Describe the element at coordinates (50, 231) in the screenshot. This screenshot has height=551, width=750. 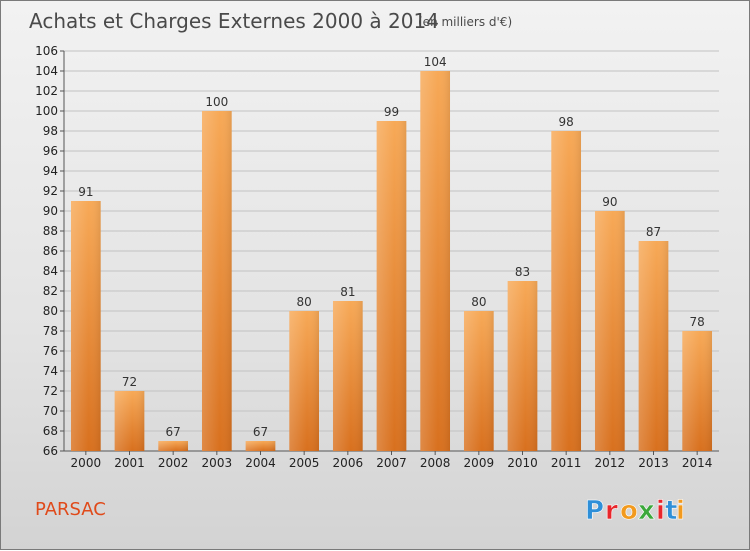
I see `y-tick-label: 88` at that location.